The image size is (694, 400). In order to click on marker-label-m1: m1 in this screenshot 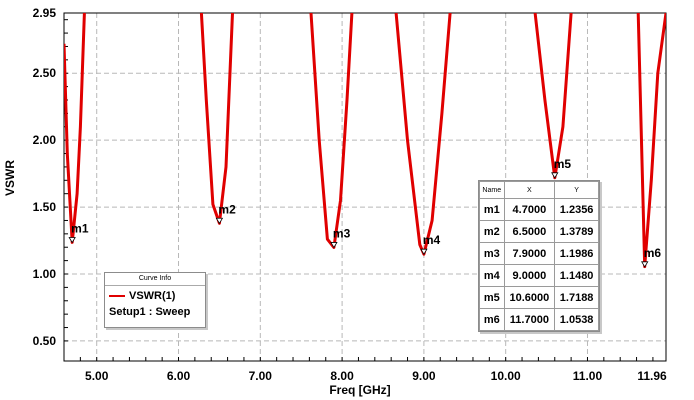, I will do `click(80, 228)`.